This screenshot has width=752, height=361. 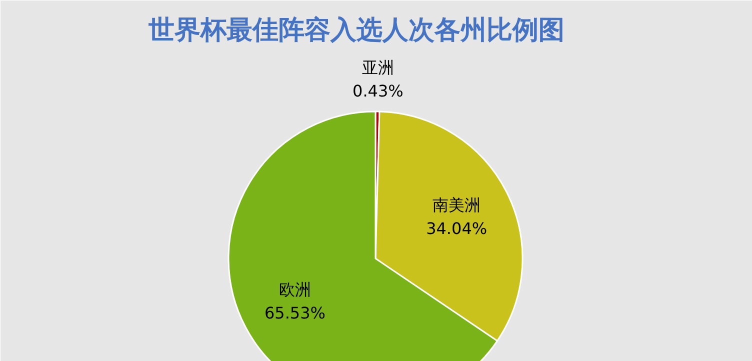 I want to click on data-label: 0.43%, so click(x=378, y=91).